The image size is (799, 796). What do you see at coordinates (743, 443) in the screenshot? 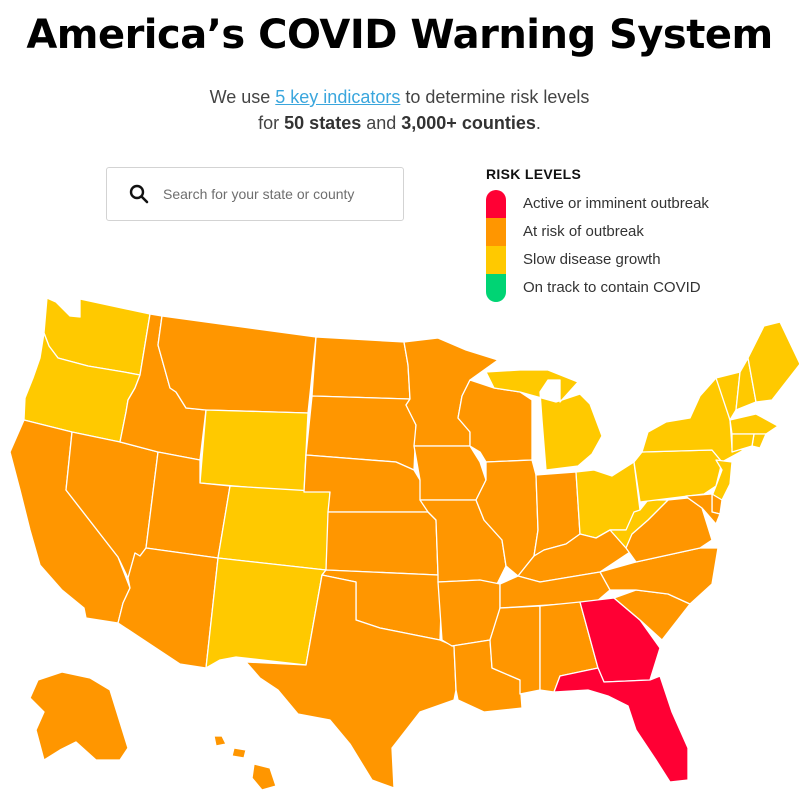
I see `state-ct` at bounding box center [743, 443].